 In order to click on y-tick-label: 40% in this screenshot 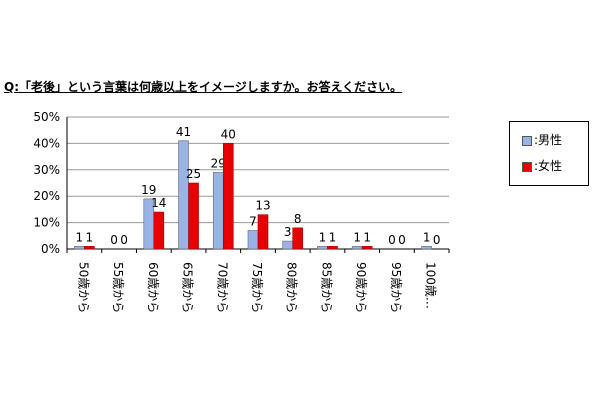, I will do `click(46, 143)`.